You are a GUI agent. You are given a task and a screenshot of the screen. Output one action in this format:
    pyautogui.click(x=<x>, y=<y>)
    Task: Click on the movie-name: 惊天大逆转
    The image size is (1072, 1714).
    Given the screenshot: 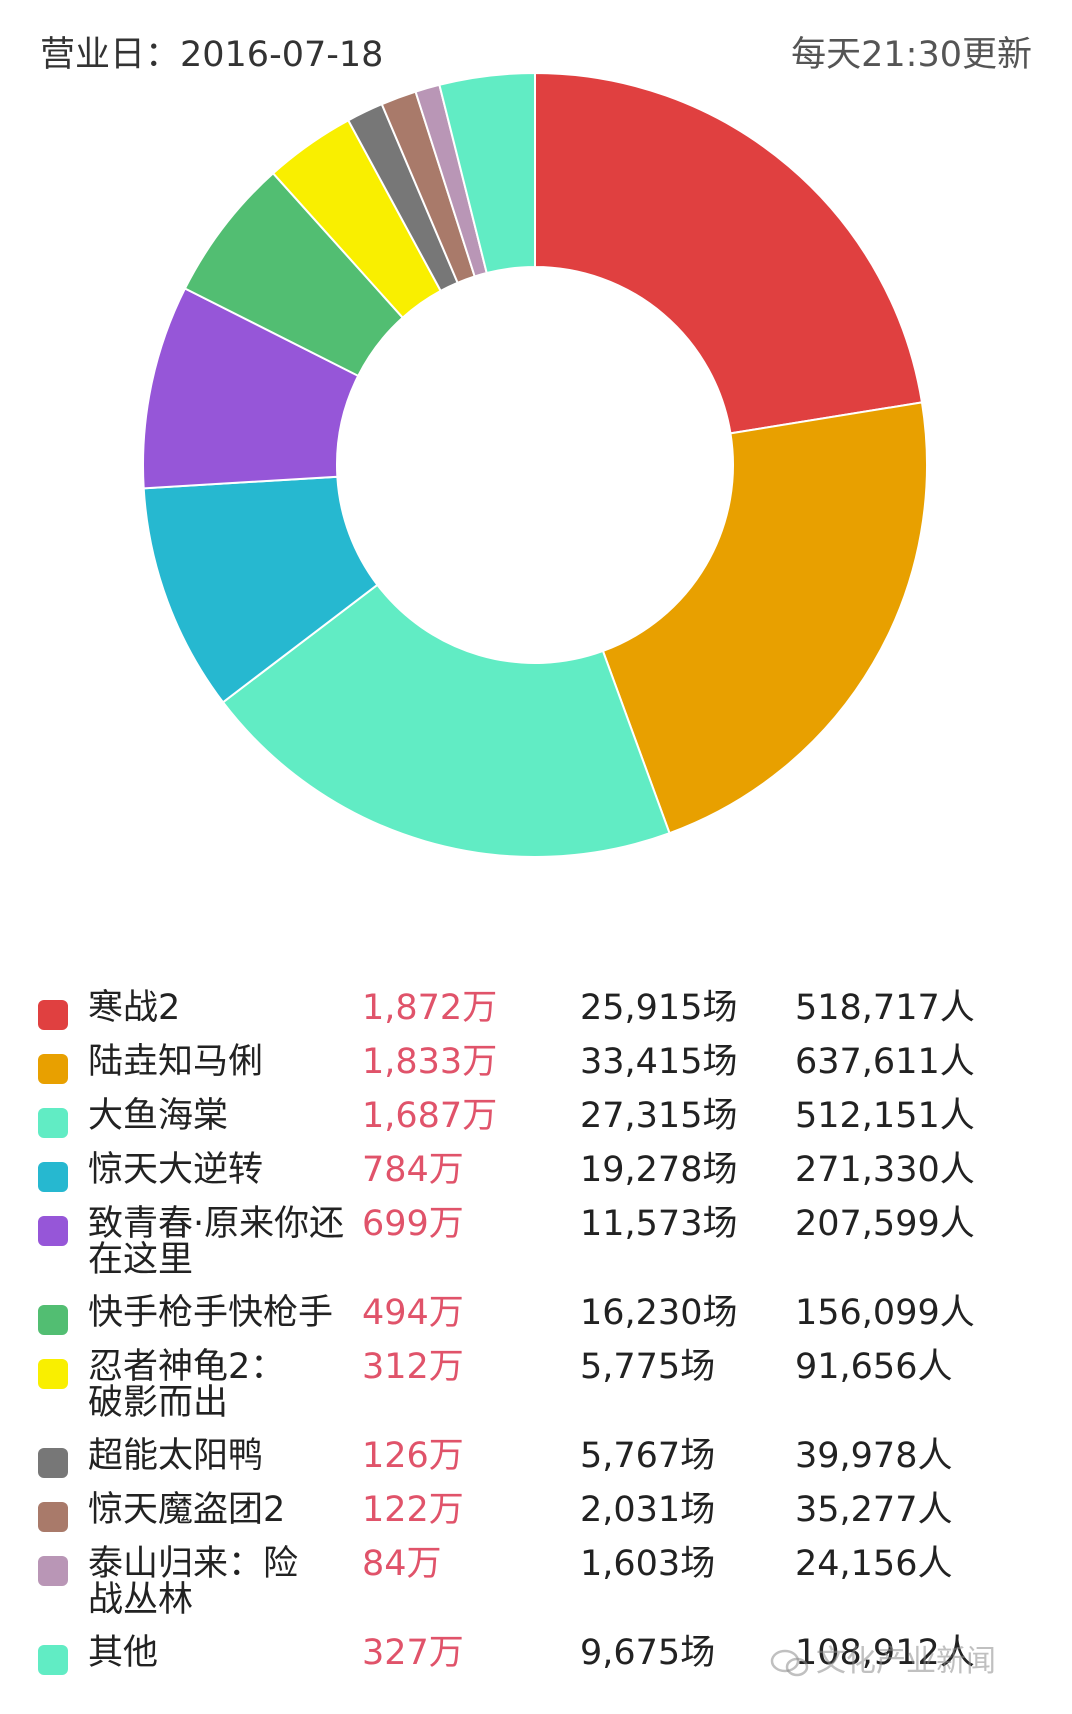 What is the action you would take?
    pyautogui.click(x=176, y=1170)
    